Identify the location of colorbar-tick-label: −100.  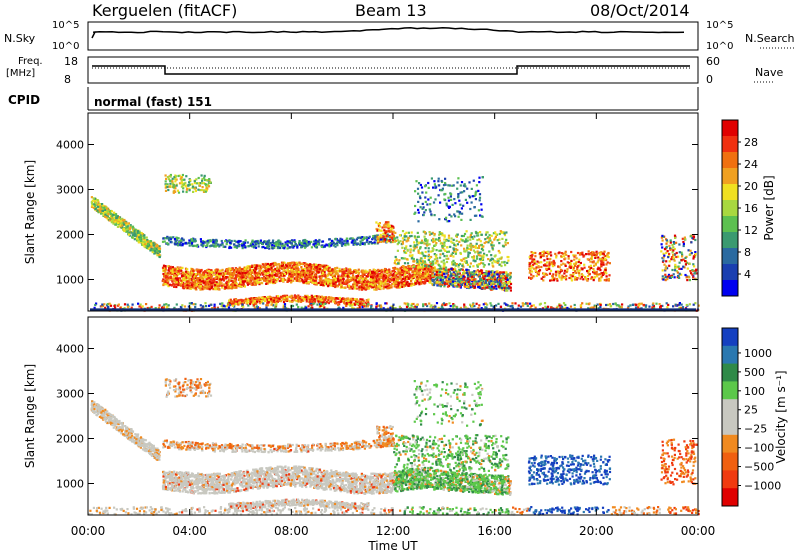
(759, 448).